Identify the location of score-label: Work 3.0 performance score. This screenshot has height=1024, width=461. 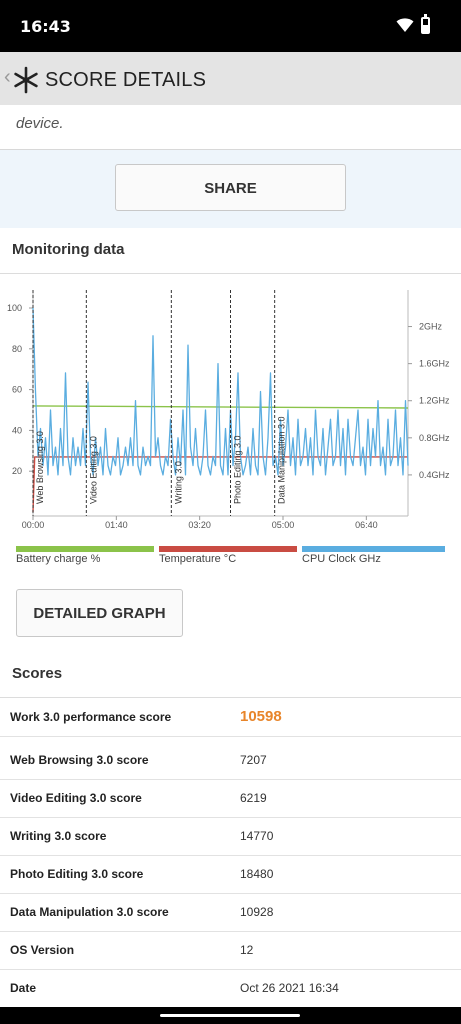
(91, 717).